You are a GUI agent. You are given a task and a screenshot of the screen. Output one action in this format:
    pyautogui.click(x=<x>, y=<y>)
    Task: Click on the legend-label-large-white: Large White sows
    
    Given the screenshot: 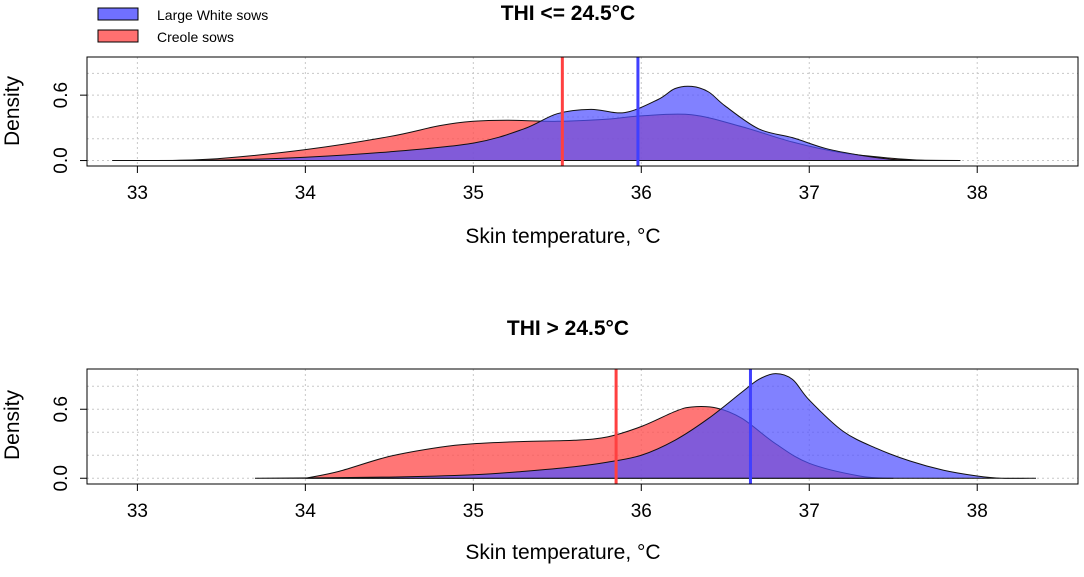 What is the action you would take?
    pyautogui.click(x=212, y=15)
    